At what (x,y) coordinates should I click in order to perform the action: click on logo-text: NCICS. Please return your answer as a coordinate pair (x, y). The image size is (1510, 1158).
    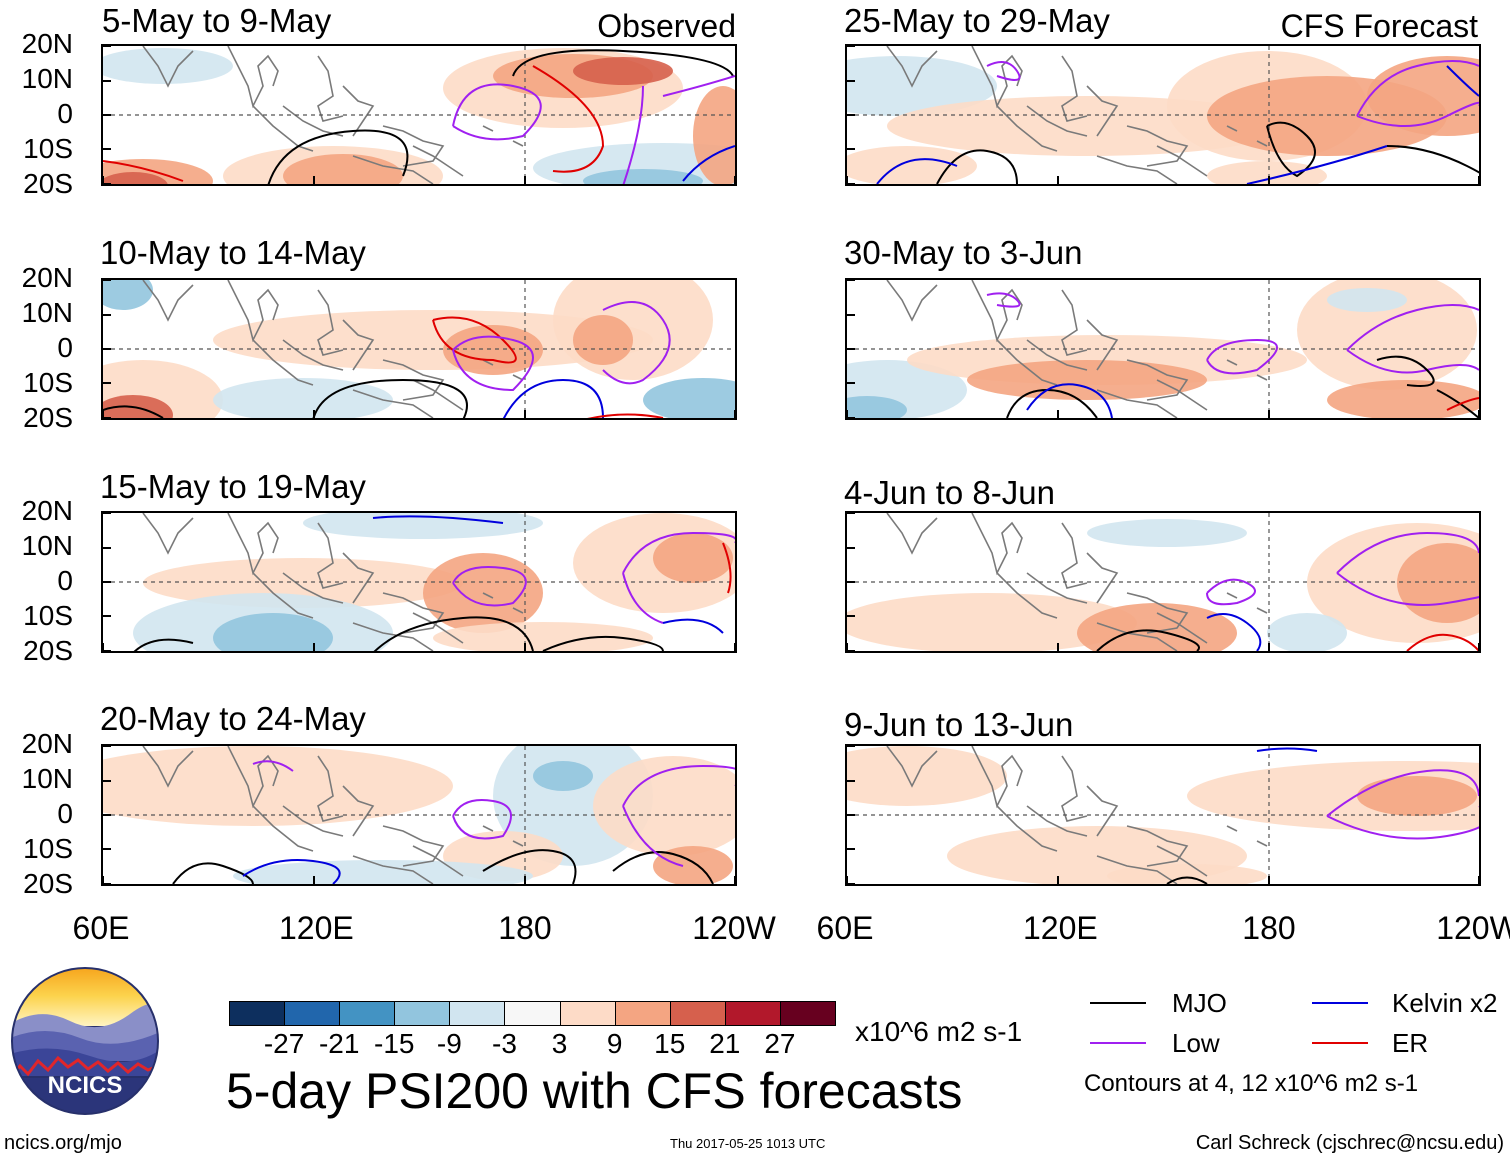
    Looking at the image, I should click on (85, 1085).